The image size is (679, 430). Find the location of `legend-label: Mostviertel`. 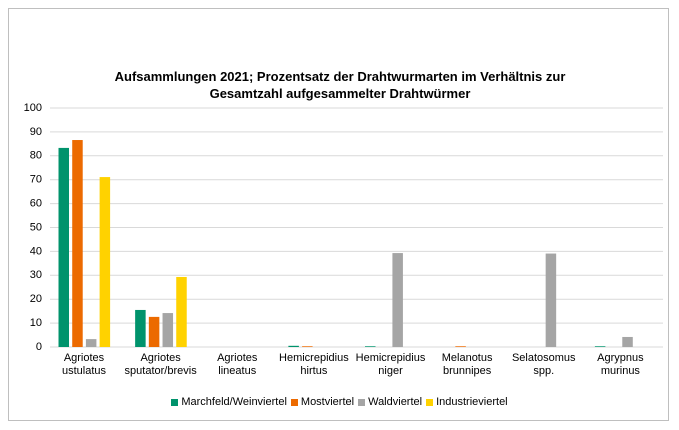

legend-label: Mostviertel is located at coordinates (327, 402).